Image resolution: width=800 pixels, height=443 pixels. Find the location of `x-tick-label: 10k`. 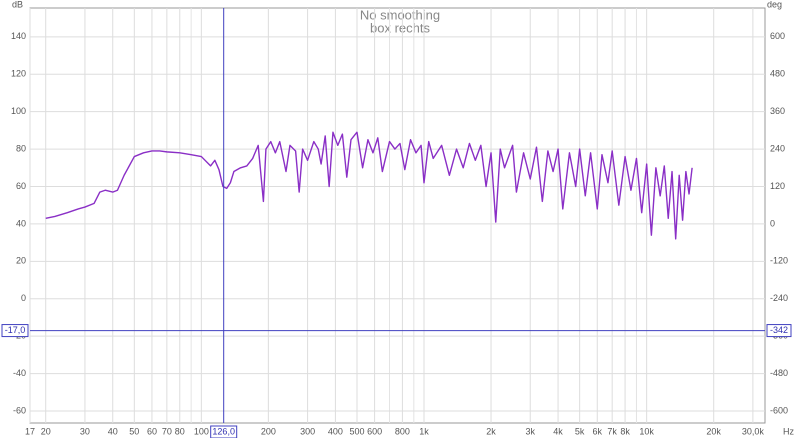

x-tick-label: 10k is located at coordinates (646, 431).